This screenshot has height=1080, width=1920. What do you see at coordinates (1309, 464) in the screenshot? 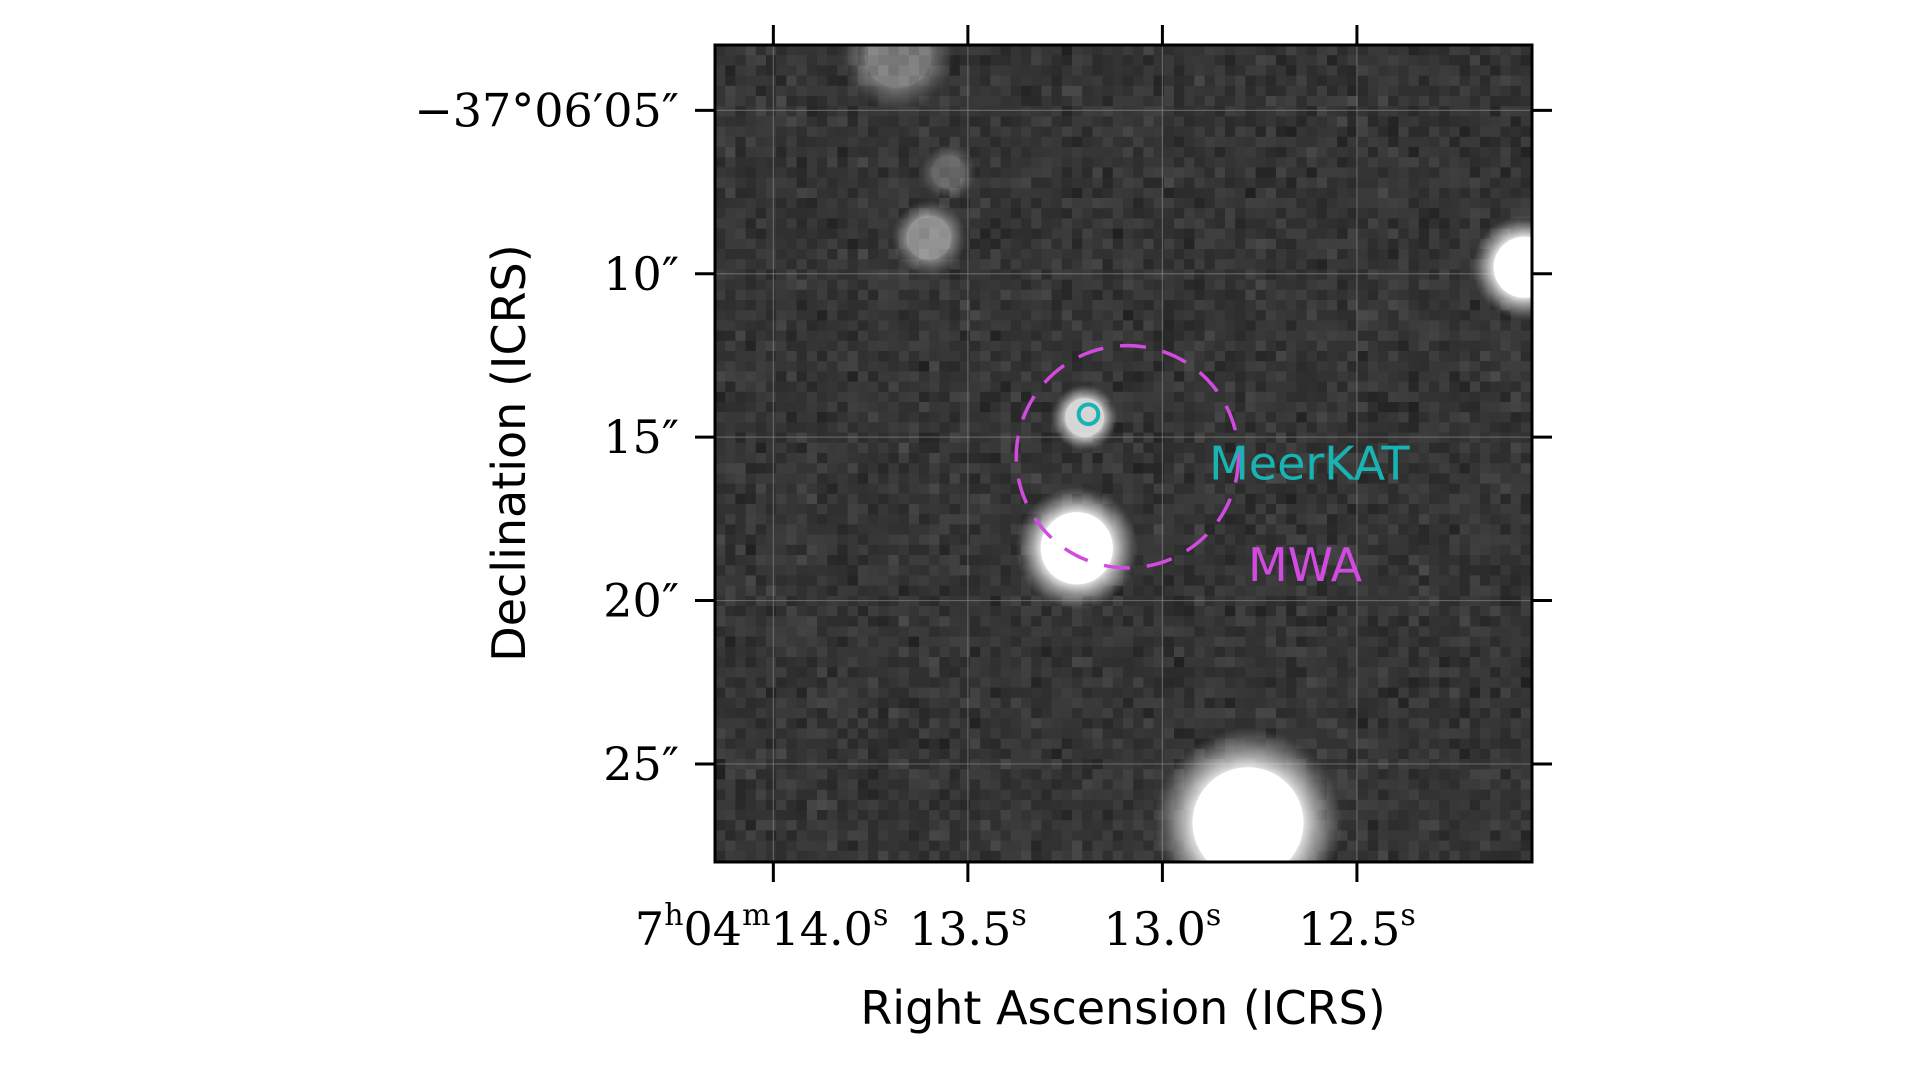
I see `meerkat-label: MeerKAT` at bounding box center [1309, 464].